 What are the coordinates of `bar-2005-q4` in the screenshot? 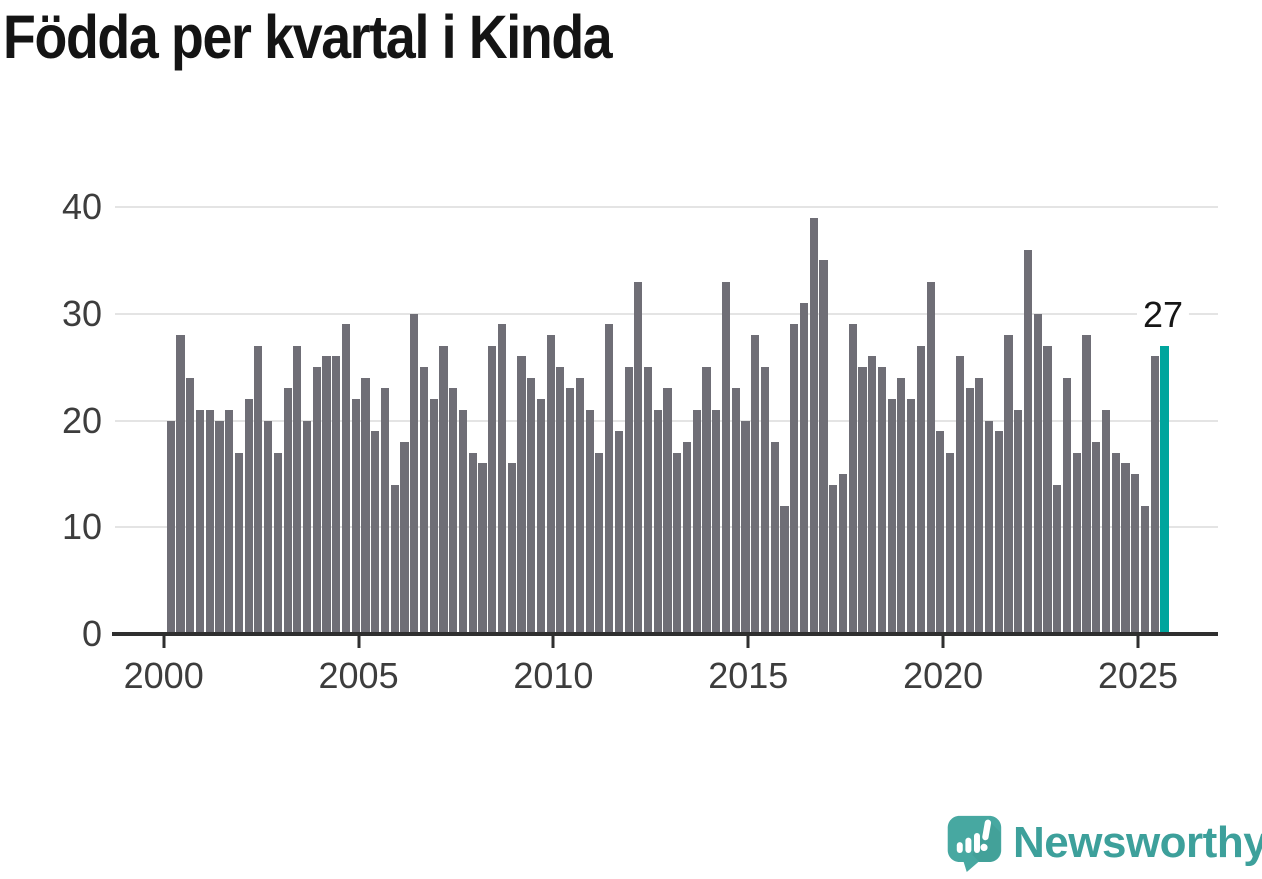 It's located at (394, 559).